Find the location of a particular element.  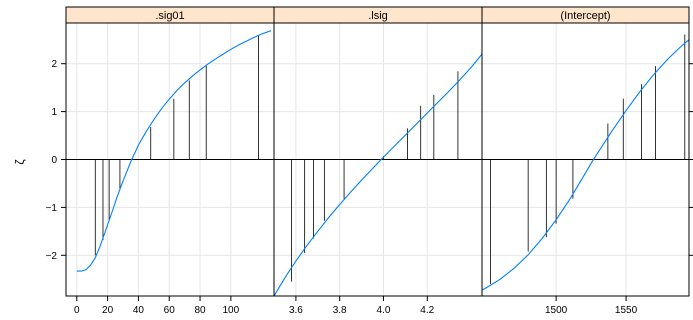

x-tick-label-2-0: 1500 is located at coordinates (556, 310).